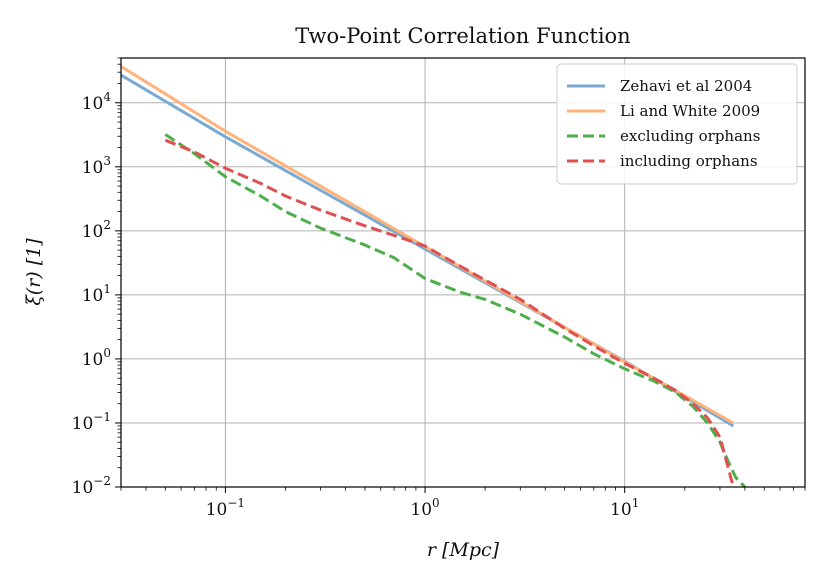 The height and width of the screenshot is (581, 830). I want to click on y-tick-label: 10¹, so click(96, 294).